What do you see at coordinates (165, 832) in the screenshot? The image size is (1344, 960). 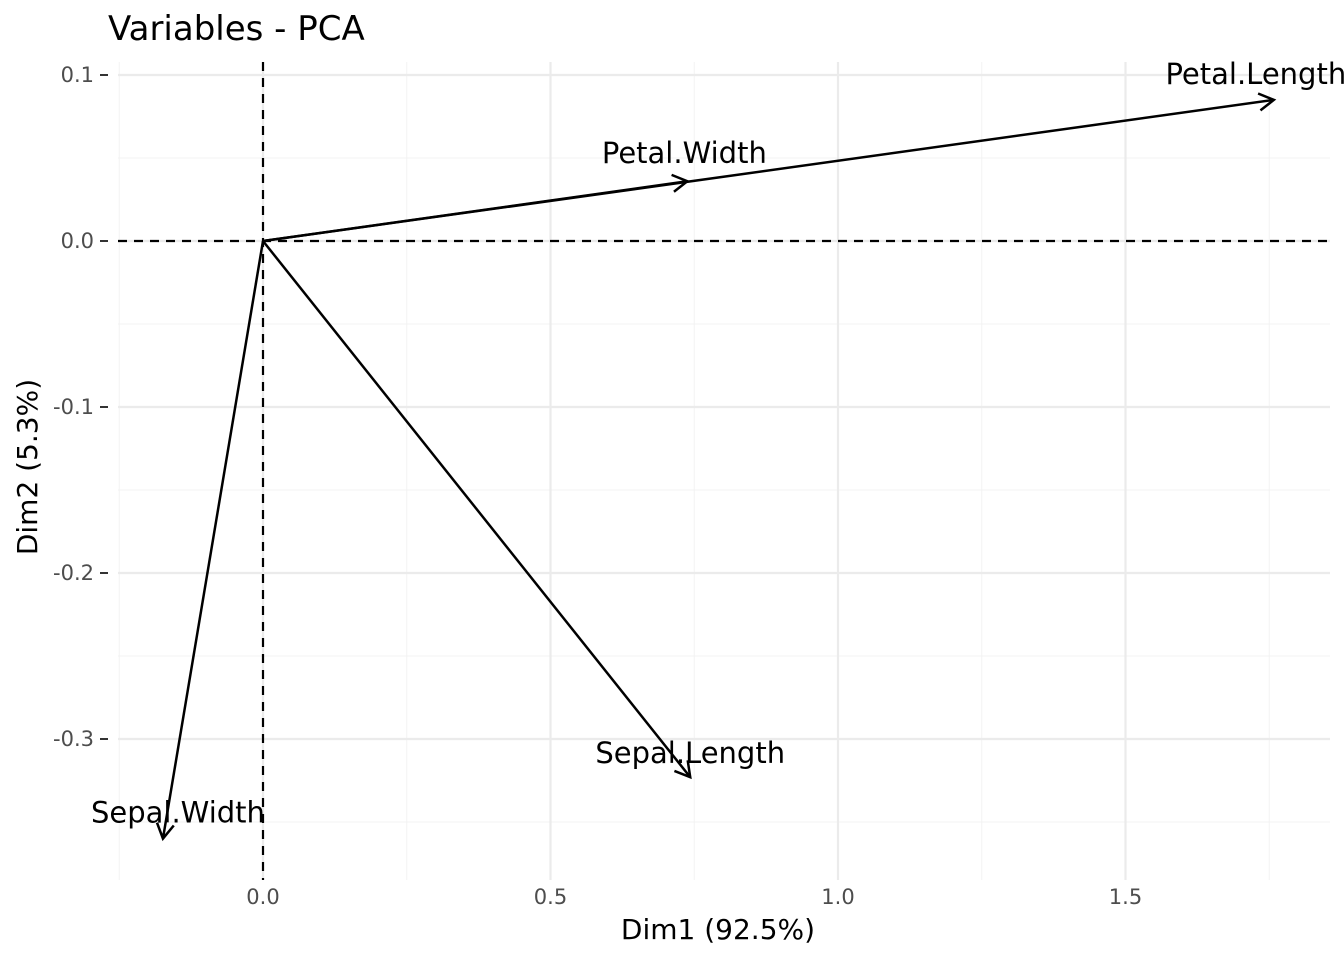 I see `arrowhead-sepal-width` at bounding box center [165, 832].